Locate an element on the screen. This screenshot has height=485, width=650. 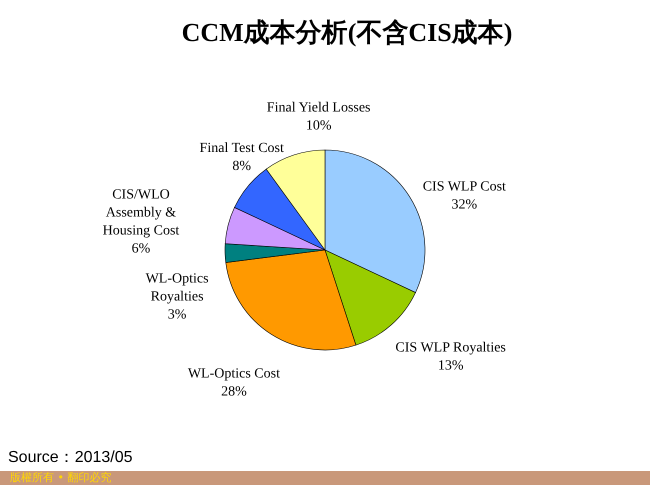
slice-label: Final Yield Losses is located at coordinates (318, 108).